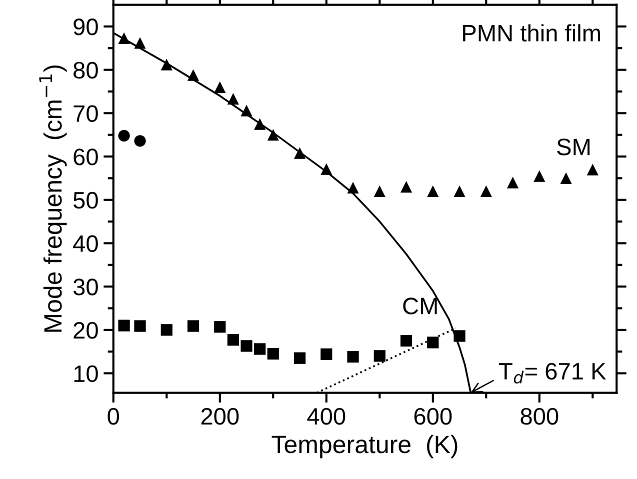  What do you see at coordinates (53, 198) in the screenshot?
I see `y-axis-title: Mode frequency (cm$^{−1}$)` at bounding box center [53, 198].